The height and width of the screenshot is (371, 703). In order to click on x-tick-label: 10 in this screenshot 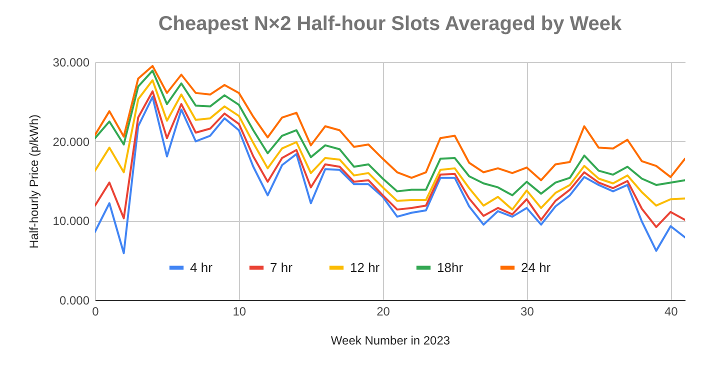, I will do `click(239, 311)`.